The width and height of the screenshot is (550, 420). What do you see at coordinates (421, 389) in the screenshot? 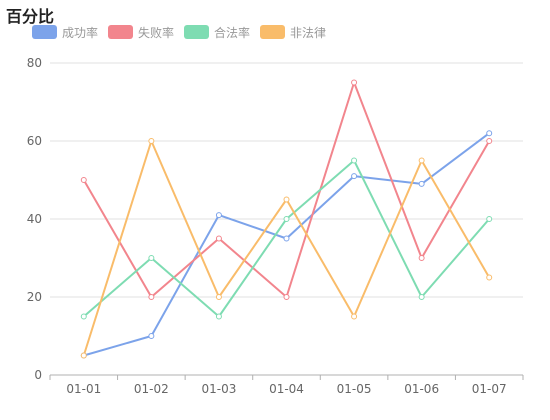
I see `x-tick-label: 01-06` at bounding box center [421, 389].